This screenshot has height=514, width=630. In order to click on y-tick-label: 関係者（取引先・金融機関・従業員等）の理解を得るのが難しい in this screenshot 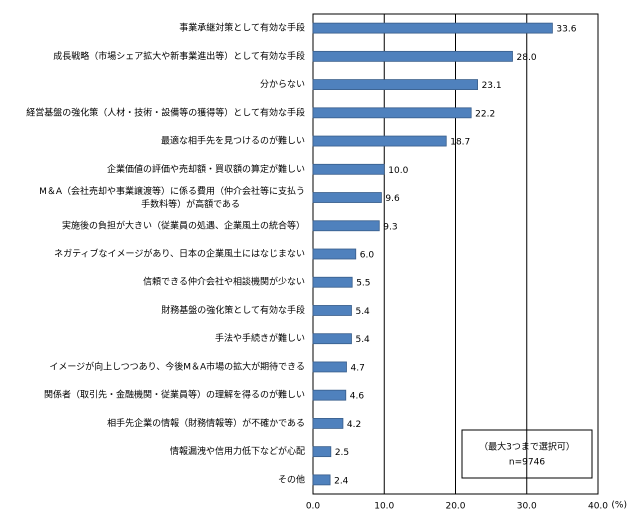, I will do `click(174, 395)`.